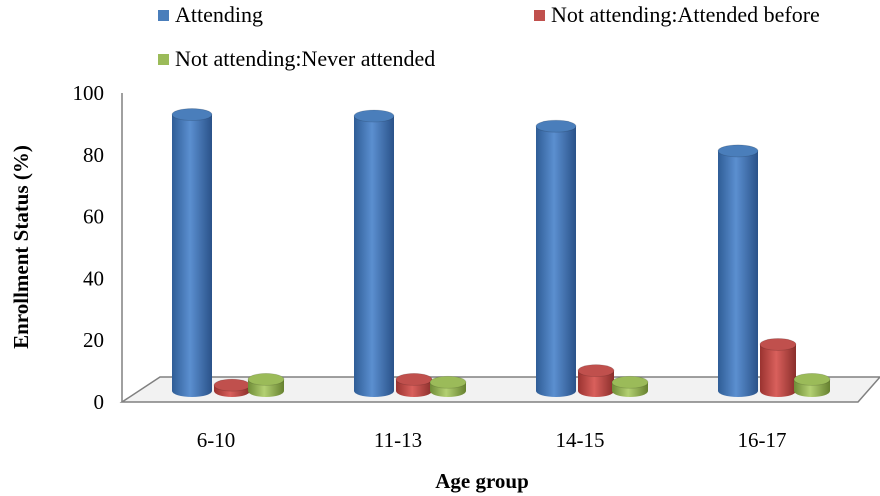 The image size is (880, 496). I want to click on y-tick-label: 80, so click(93, 155).